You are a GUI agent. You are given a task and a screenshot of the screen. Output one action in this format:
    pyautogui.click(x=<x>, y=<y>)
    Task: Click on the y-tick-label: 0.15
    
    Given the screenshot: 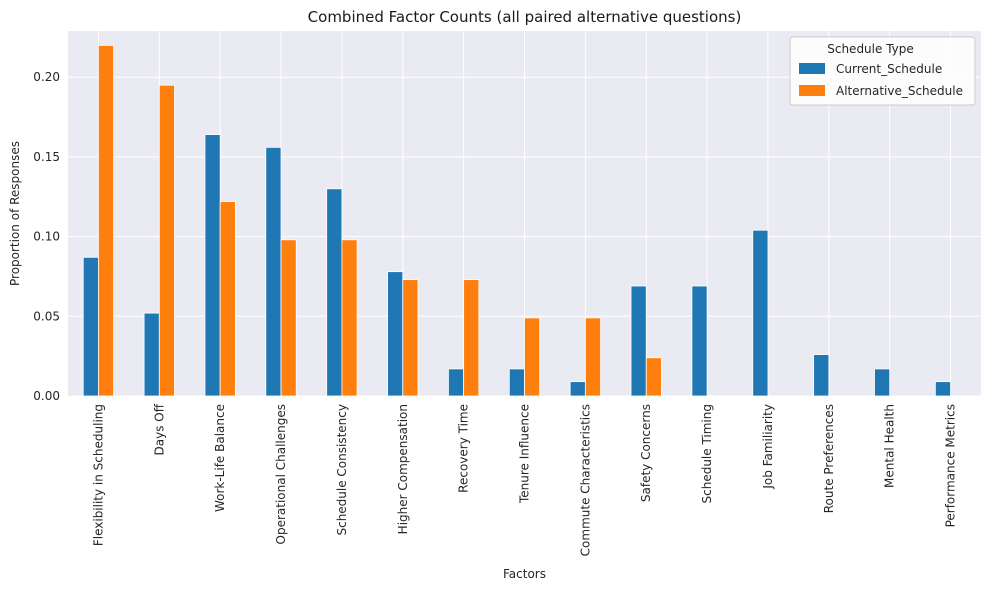 What is the action you would take?
    pyautogui.click(x=46, y=157)
    